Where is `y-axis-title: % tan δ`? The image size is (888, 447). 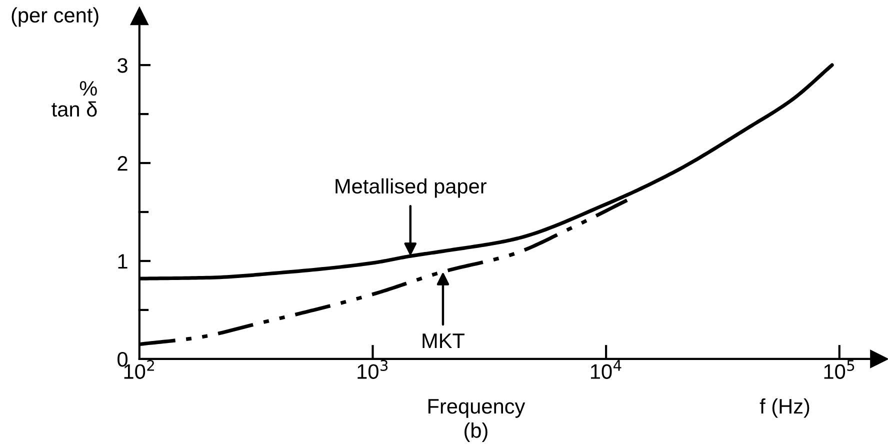
y-axis-title: % tan δ is located at coordinates (74, 99).